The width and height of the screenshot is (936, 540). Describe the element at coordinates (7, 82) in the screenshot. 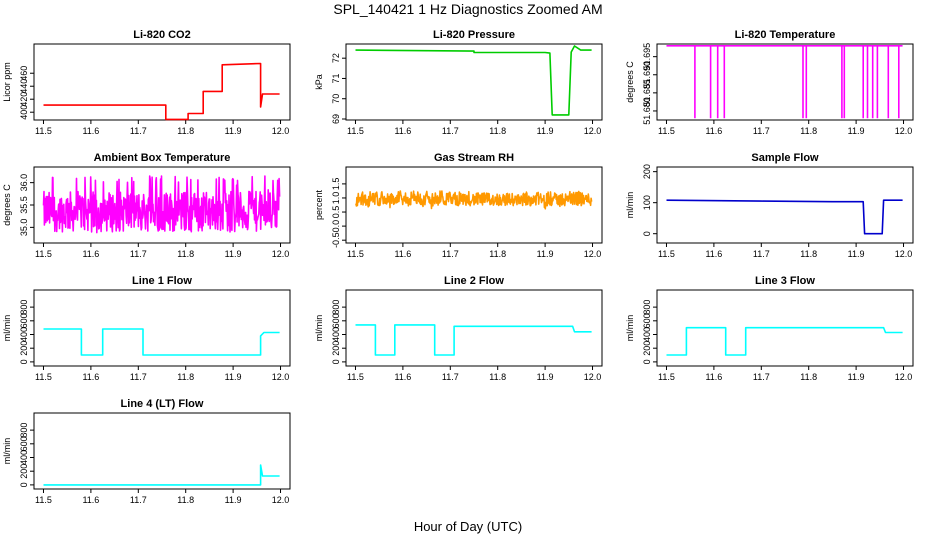

I see `y-axis-label: Licor ppm` at that location.